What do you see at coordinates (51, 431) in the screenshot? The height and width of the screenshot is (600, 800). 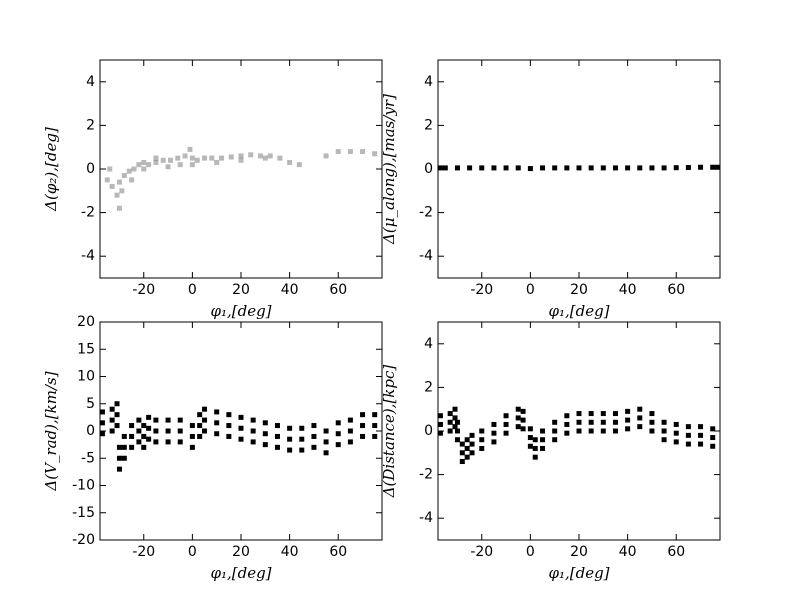 I see `y-axis-label: Δ(V_rad),[km/s]` at bounding box center [51, 431].